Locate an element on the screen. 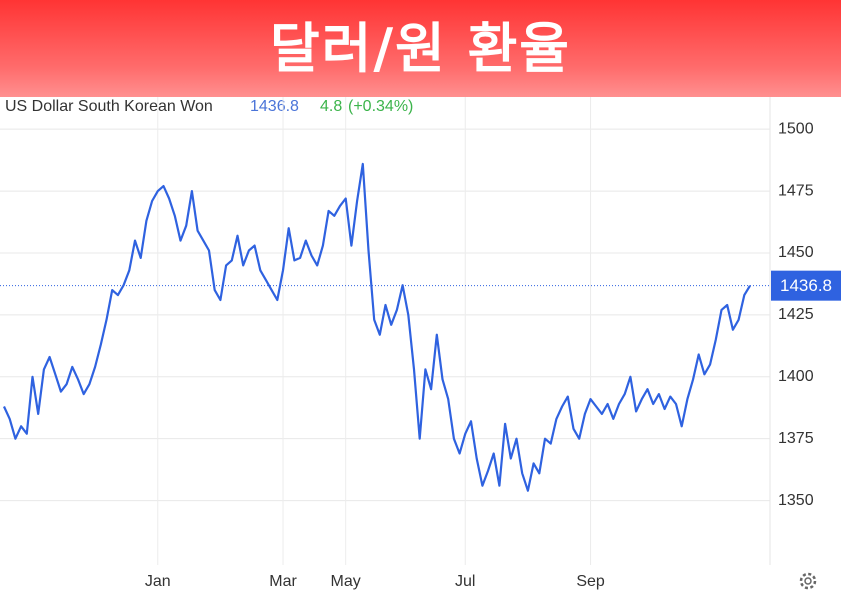 Image resolution: width=841 pixels, height=595 pixels. y-tick-label: 1500 is located at coordinates (796, 128).